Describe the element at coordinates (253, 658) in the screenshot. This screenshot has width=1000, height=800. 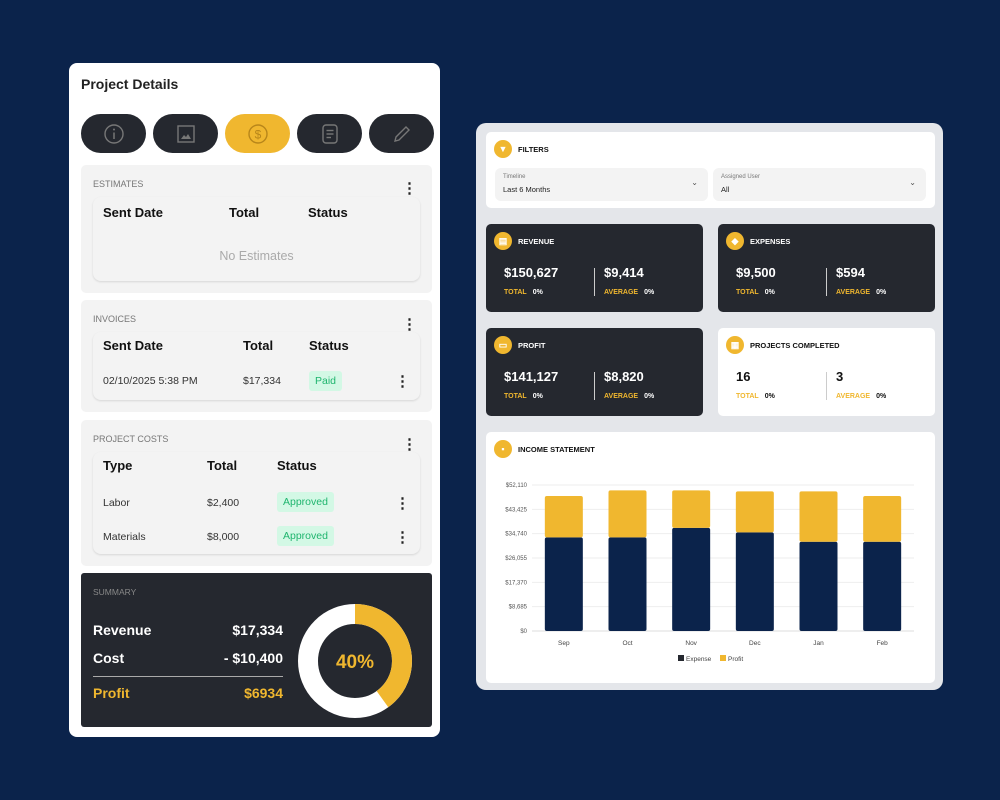
I see `cost-value: - $10,400` at that location.